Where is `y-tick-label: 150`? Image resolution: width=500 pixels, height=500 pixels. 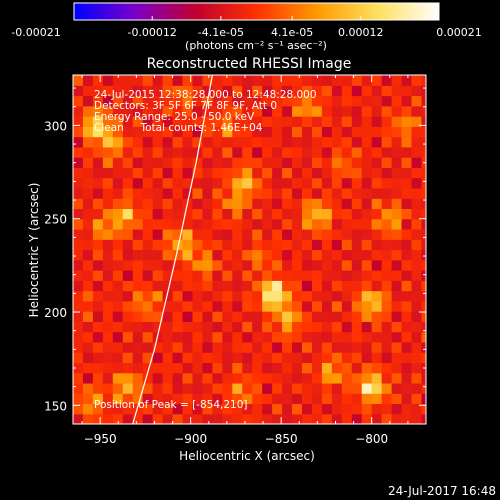 y-tick-label: 150 is located at coordinates (55, 406).